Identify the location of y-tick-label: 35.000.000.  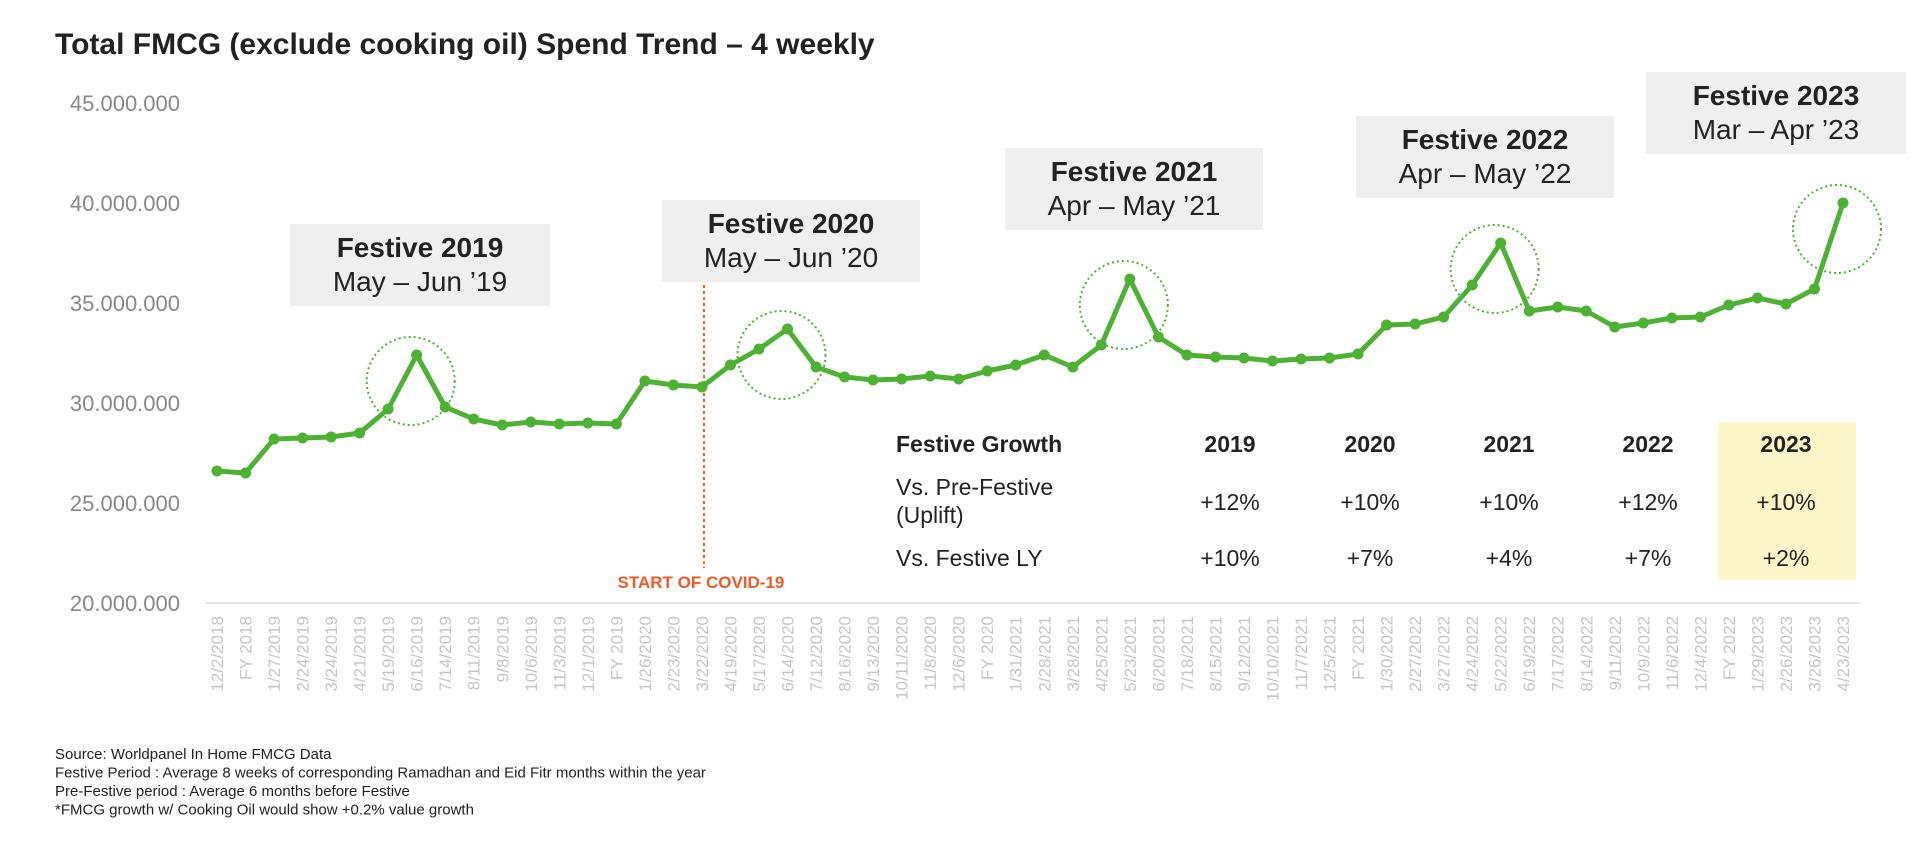
(125, 303).